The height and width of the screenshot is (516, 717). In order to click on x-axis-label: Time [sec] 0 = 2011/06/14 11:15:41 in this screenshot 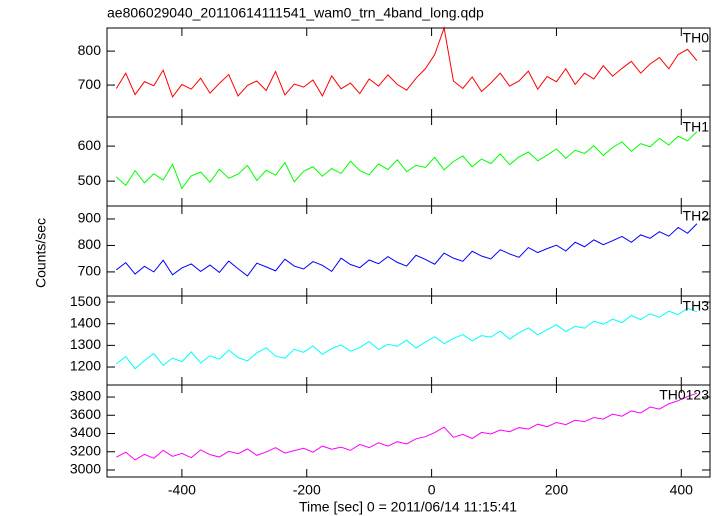, I will do `click(408, 507)`.